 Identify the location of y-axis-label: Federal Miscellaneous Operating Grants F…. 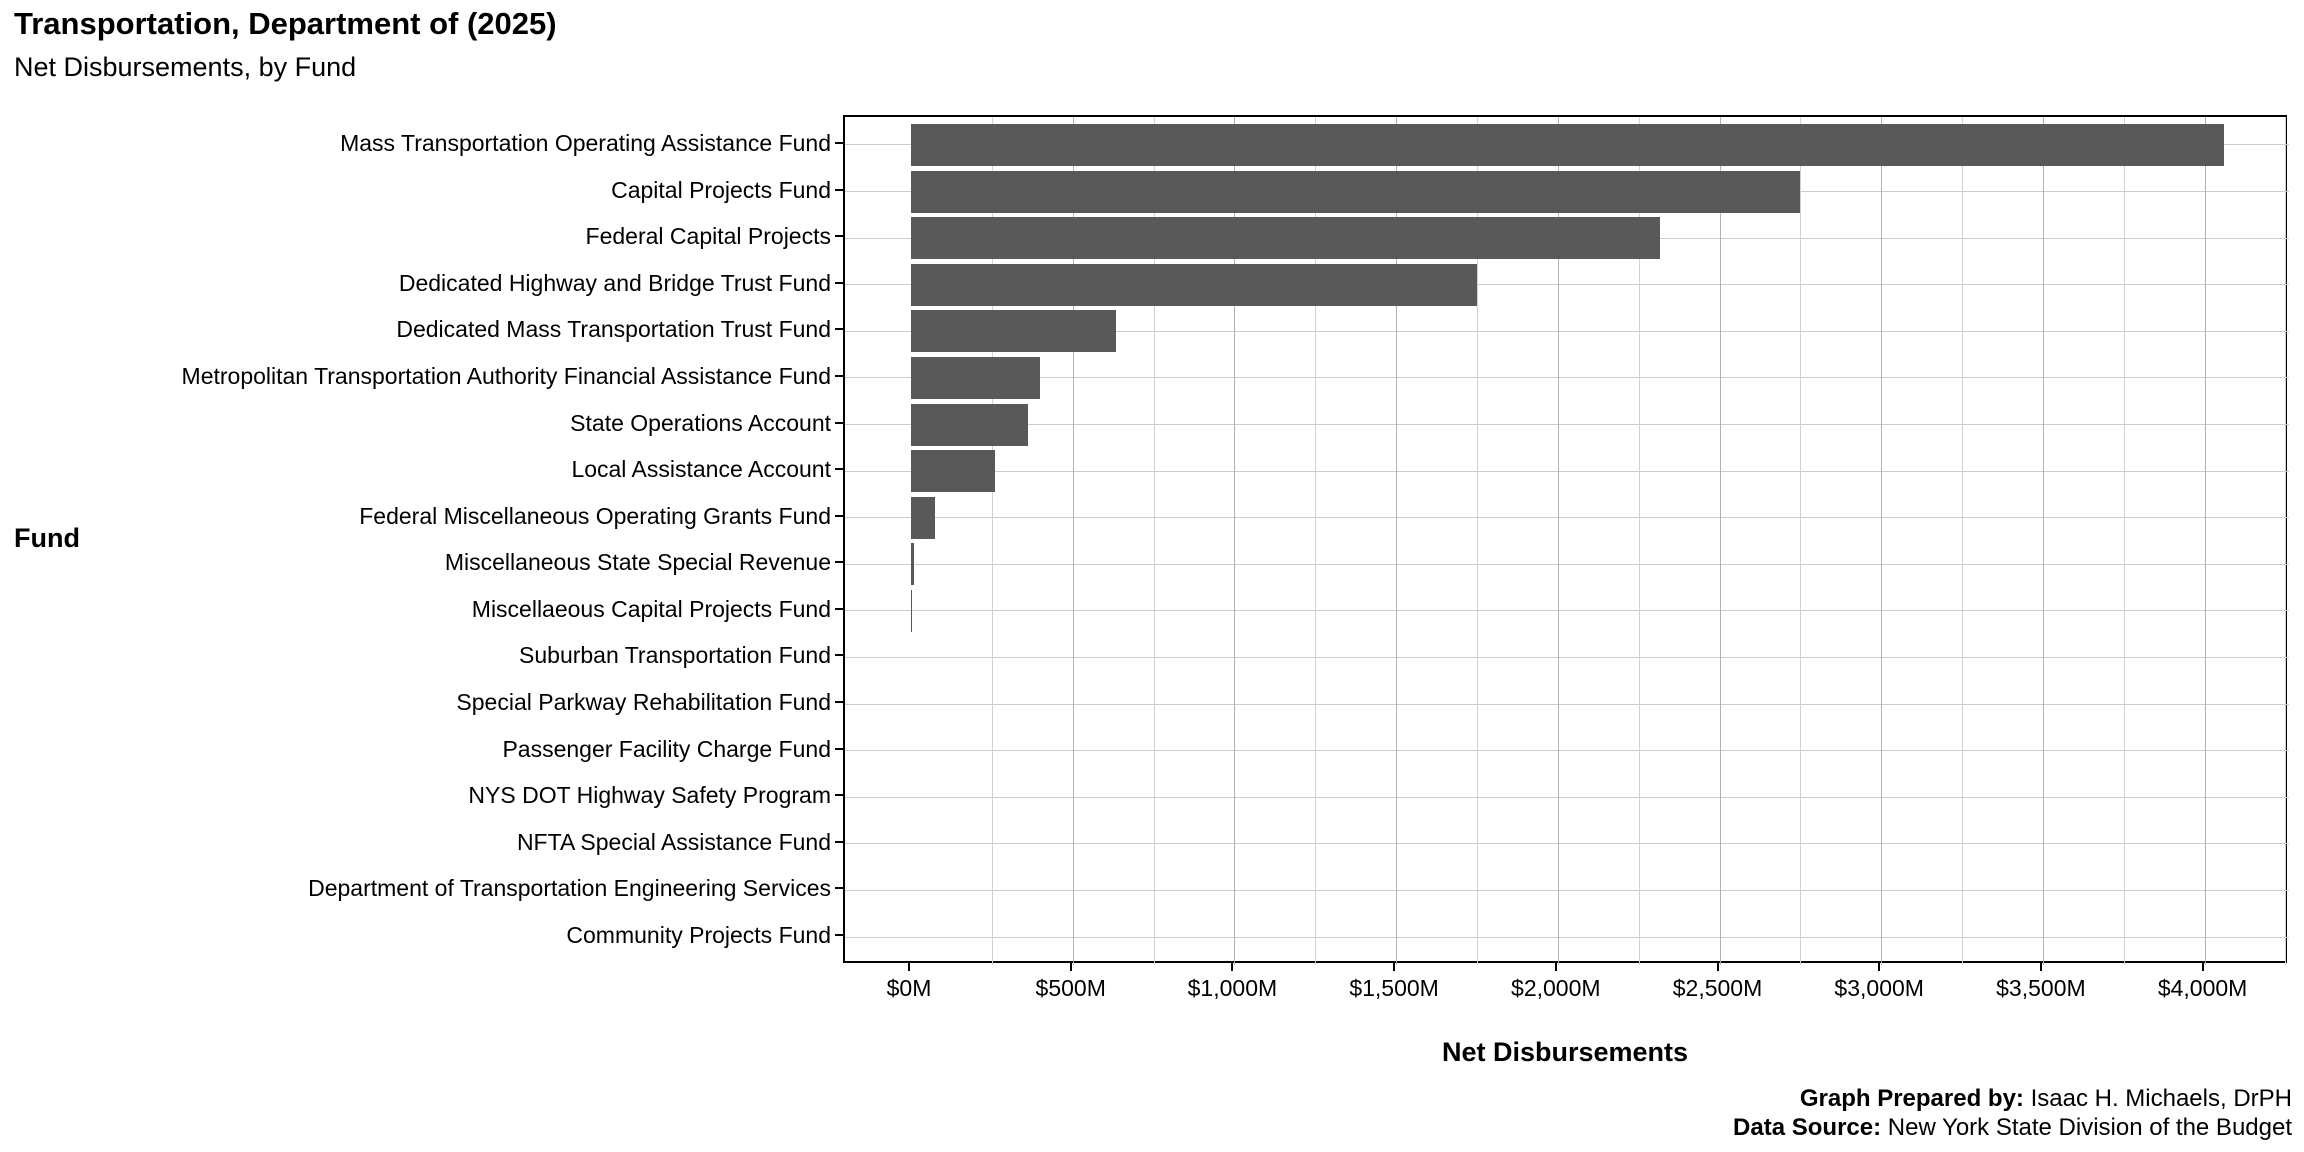
(595, 515).